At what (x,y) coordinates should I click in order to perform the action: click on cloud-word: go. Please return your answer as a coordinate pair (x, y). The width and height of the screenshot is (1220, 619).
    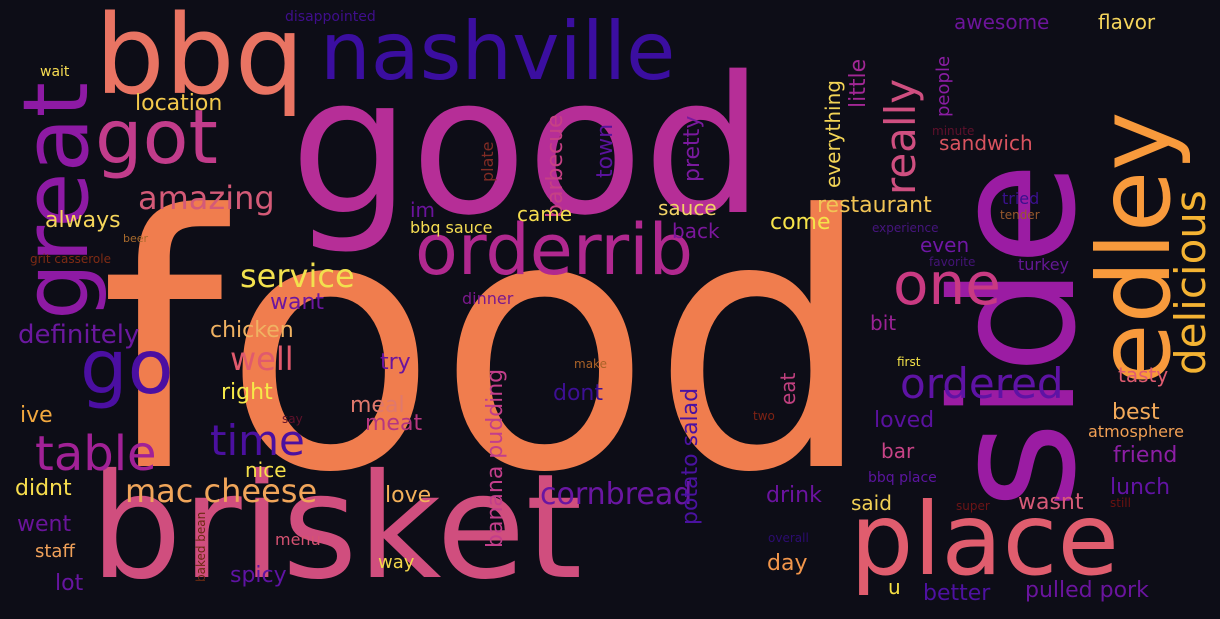
    Looking at the image, I should click on (127, 367).